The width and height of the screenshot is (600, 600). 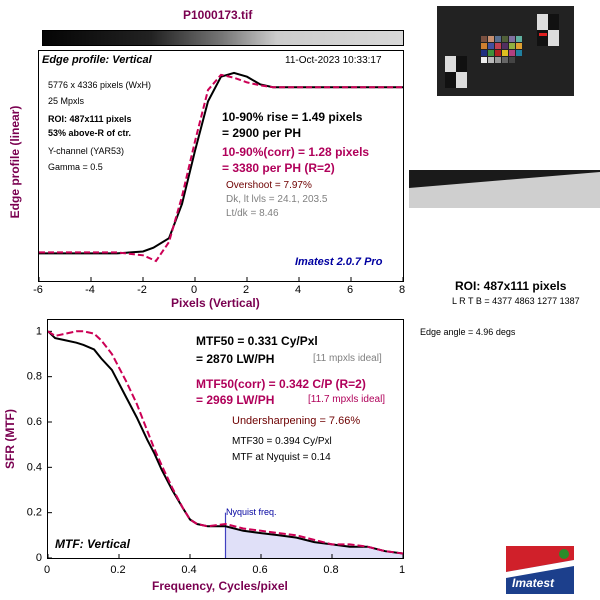 What do you see at coordinates (516, 301) in the screenshot?
I see `side-lrtb-text: L R T B = 4377 4863 1277 1387` at bounding box center [516, 301].